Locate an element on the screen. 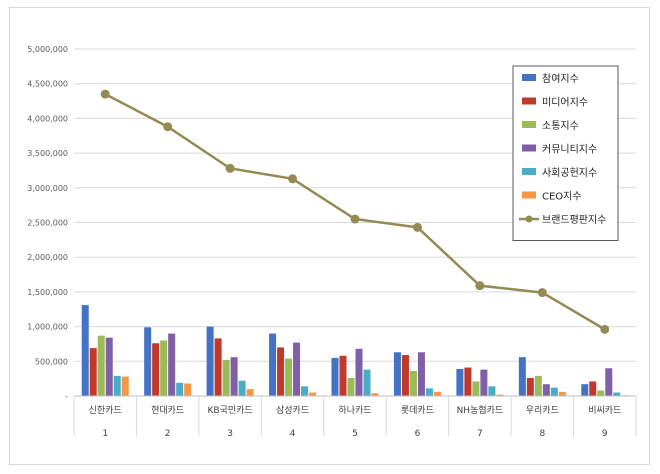 This screenshot has width=660, height=474. y-tick-label: 2,000,000 is located at coordinates (47, 257).